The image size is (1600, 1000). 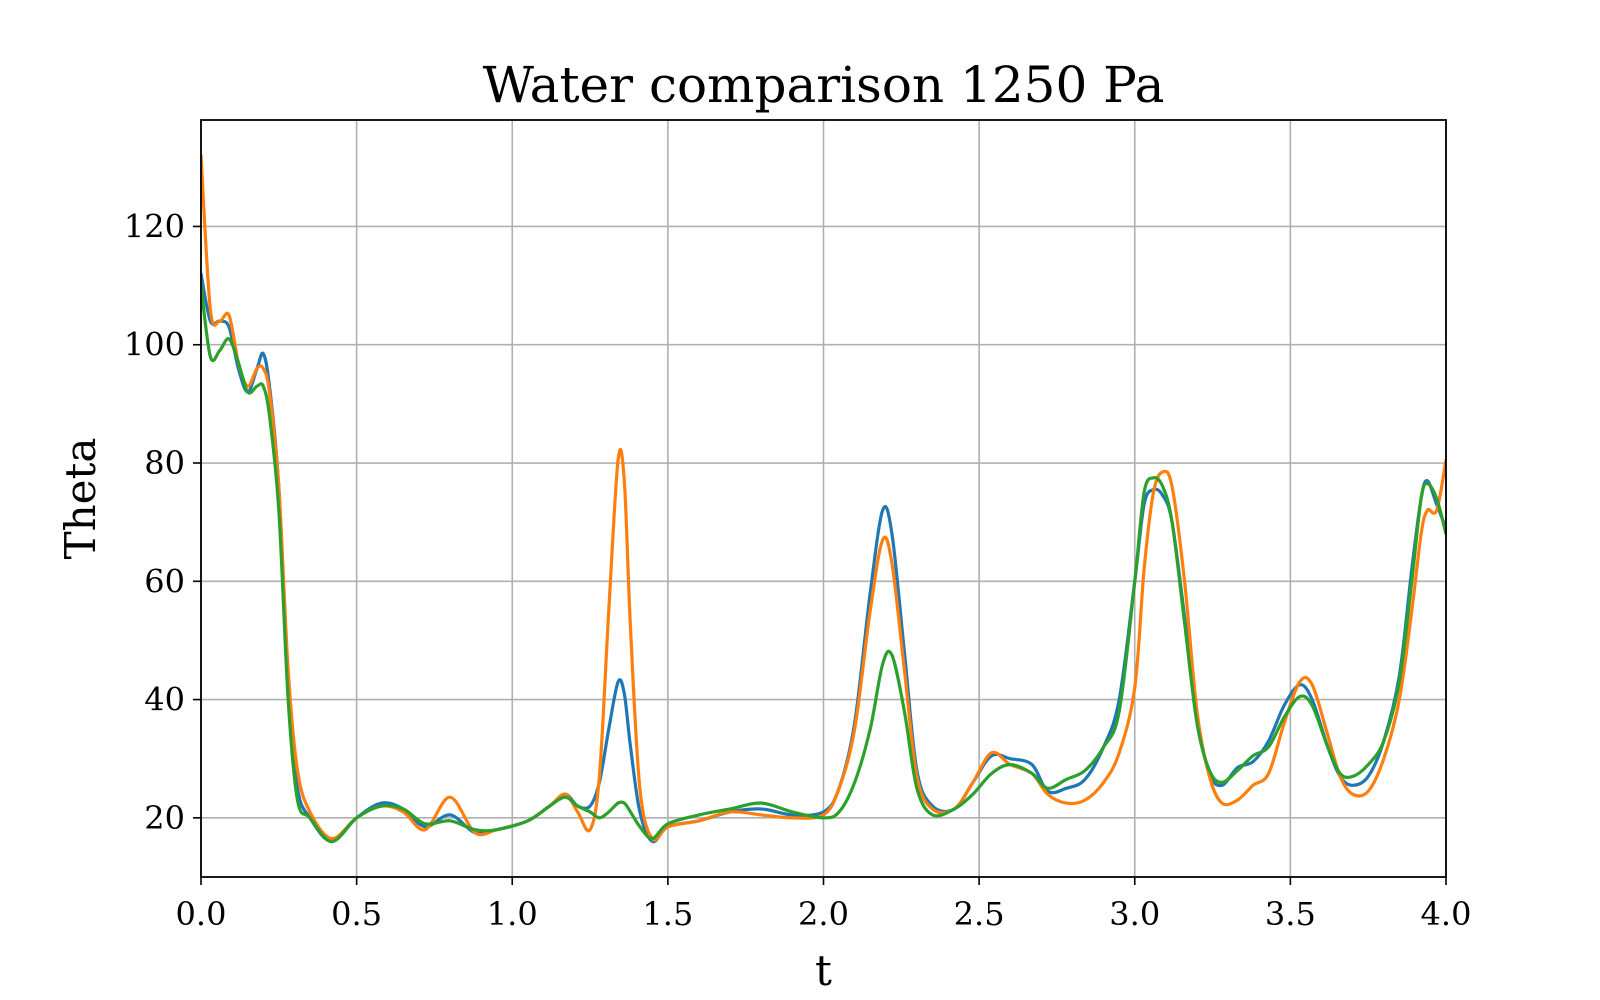 What do you see at coordinates (164, 581) in the screenshot?
I see `y-tick-label: 60` at bounding box center [164, 581].